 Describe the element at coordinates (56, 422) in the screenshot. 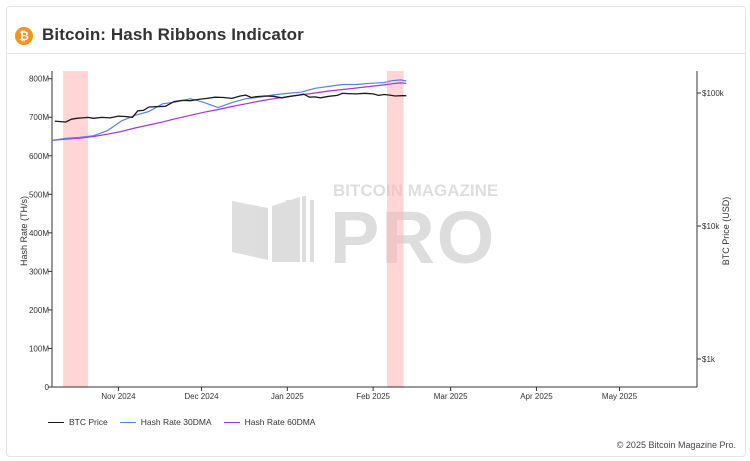

I see `legend-swatch-btc-price` at that location.